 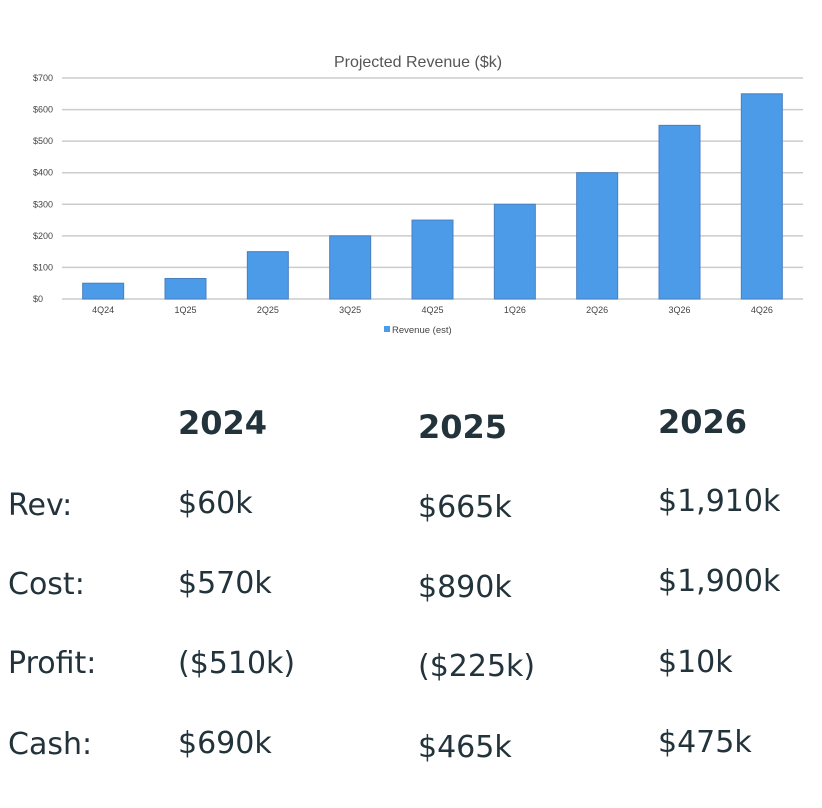 I want to click on x-tick-label: 2Q26, so click(x=597, y=310).